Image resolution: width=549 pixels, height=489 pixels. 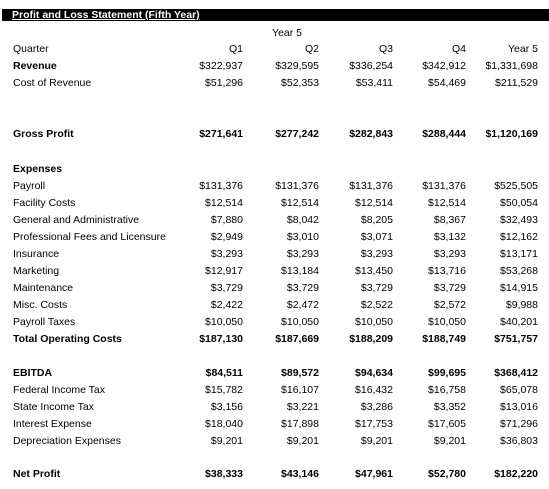 I want to click on row-label: Maintenance, so click(x=43, y=288).